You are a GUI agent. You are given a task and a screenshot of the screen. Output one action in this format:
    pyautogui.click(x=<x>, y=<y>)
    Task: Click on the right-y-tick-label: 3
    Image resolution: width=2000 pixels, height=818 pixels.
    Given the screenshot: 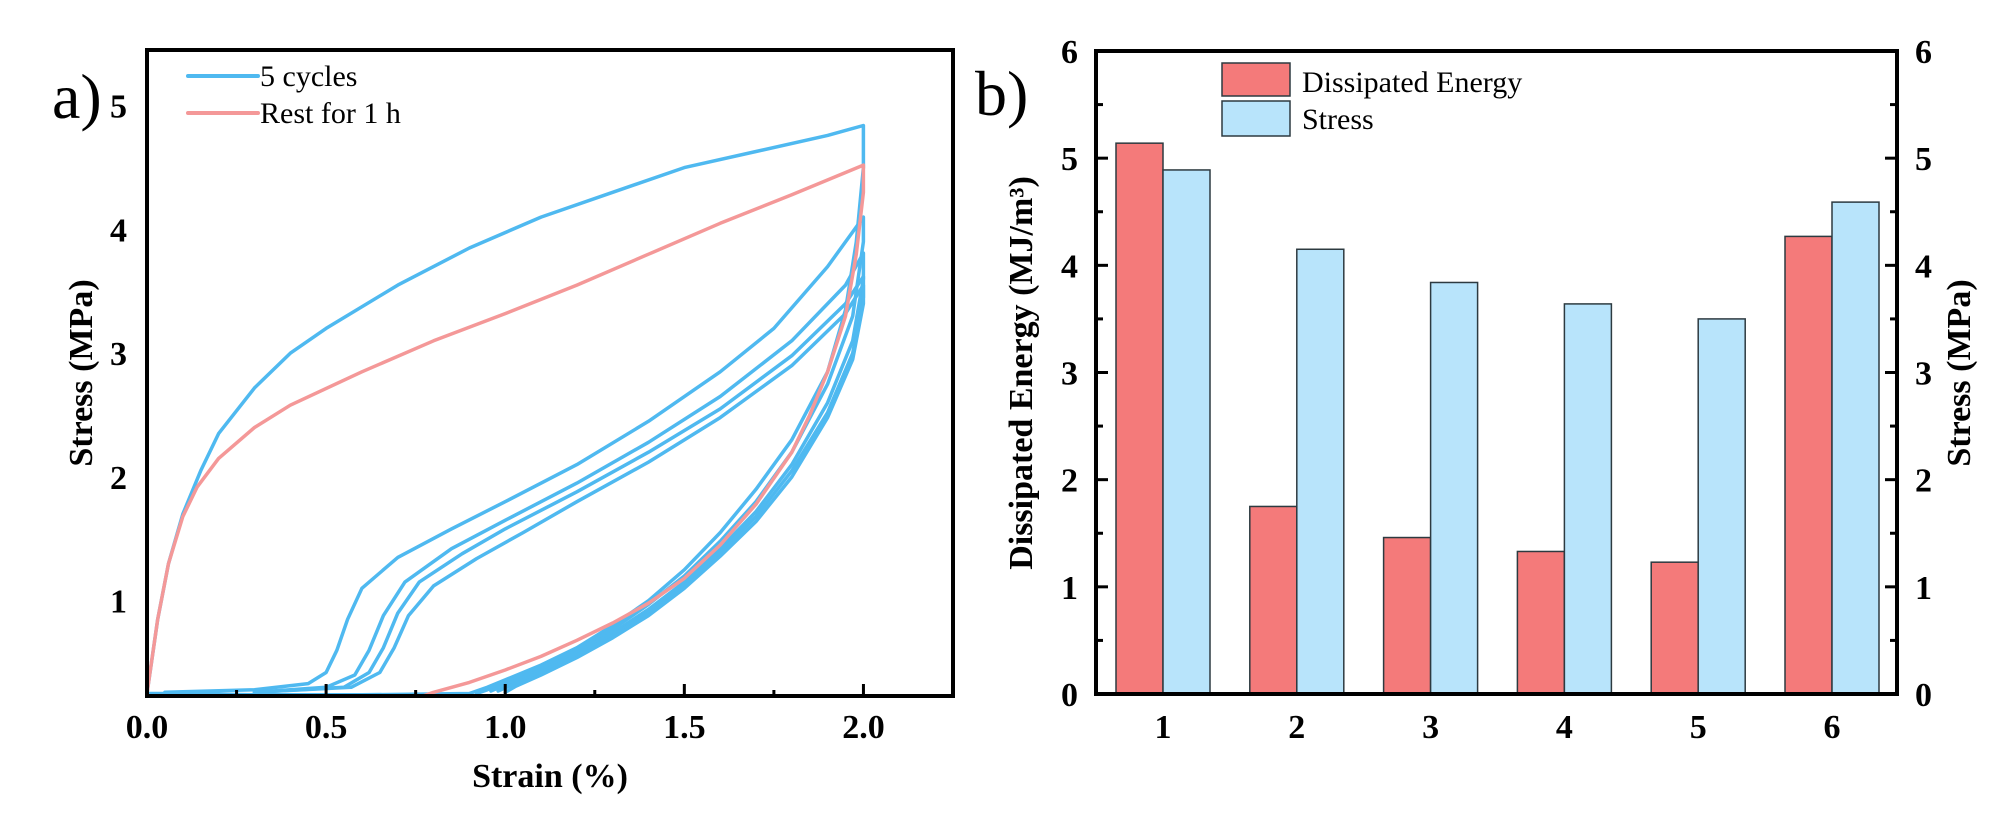 What is the action you would take?
    pyautogui.click(x=1923, y=374)
    